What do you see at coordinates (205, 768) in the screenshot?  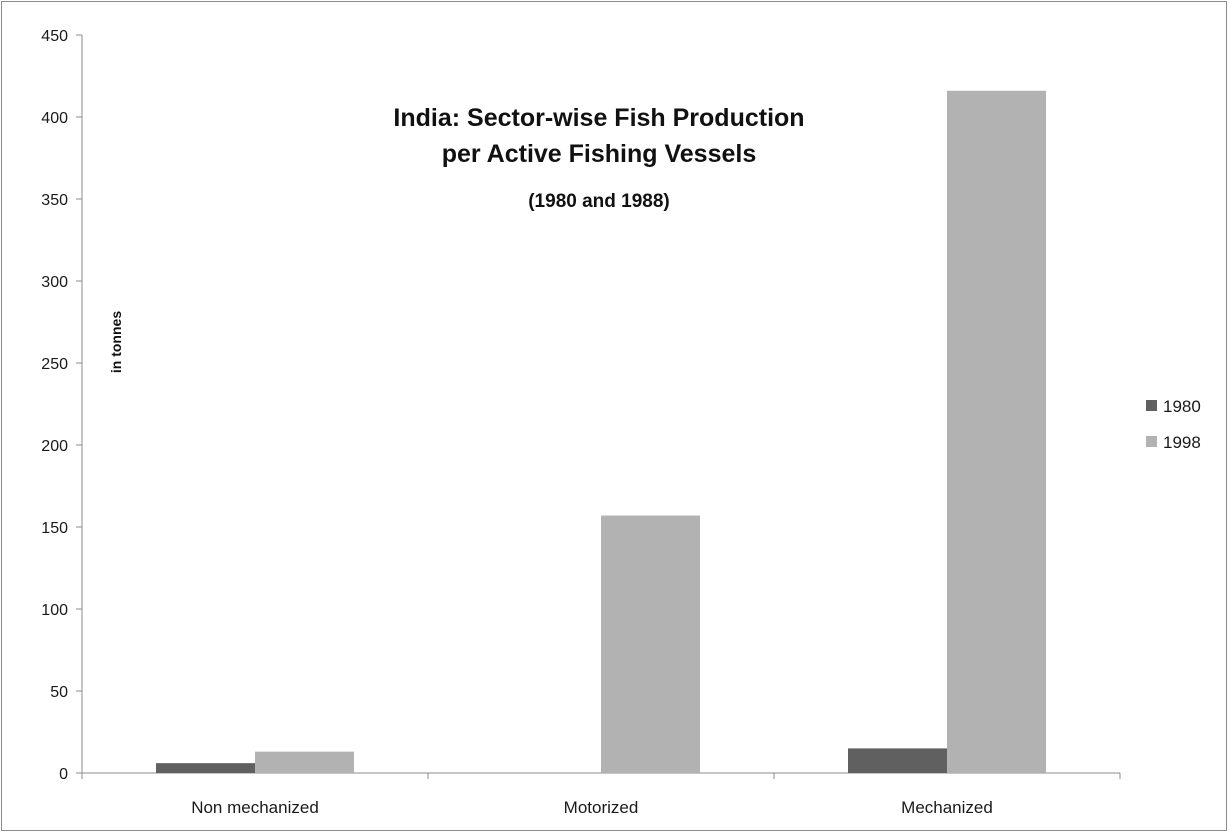 I see `bar-1980-non-mechanized` at bounding box center [205, 768].